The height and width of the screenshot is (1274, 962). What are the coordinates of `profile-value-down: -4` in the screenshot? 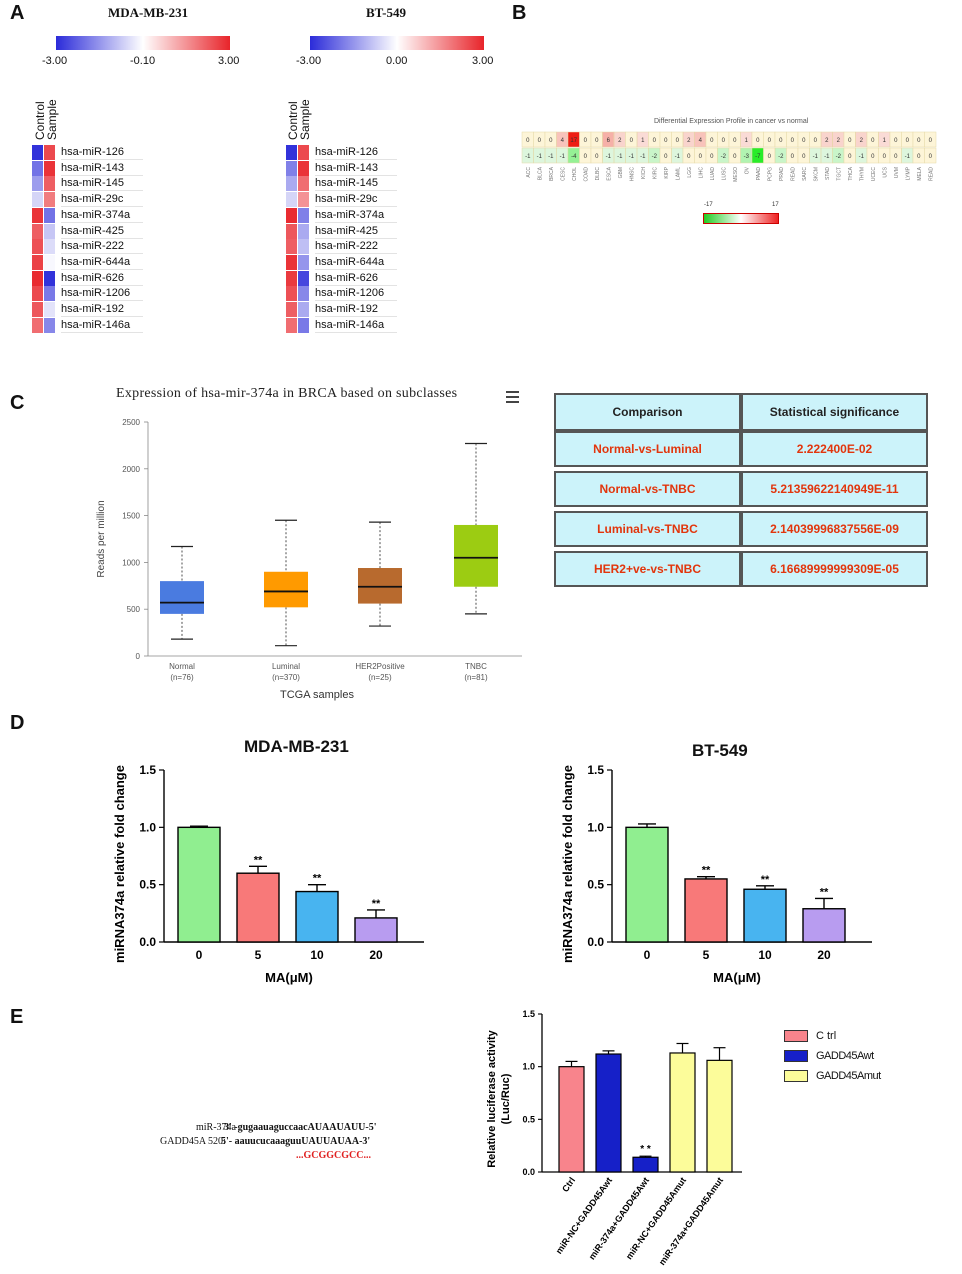 It's located at (574, 157).